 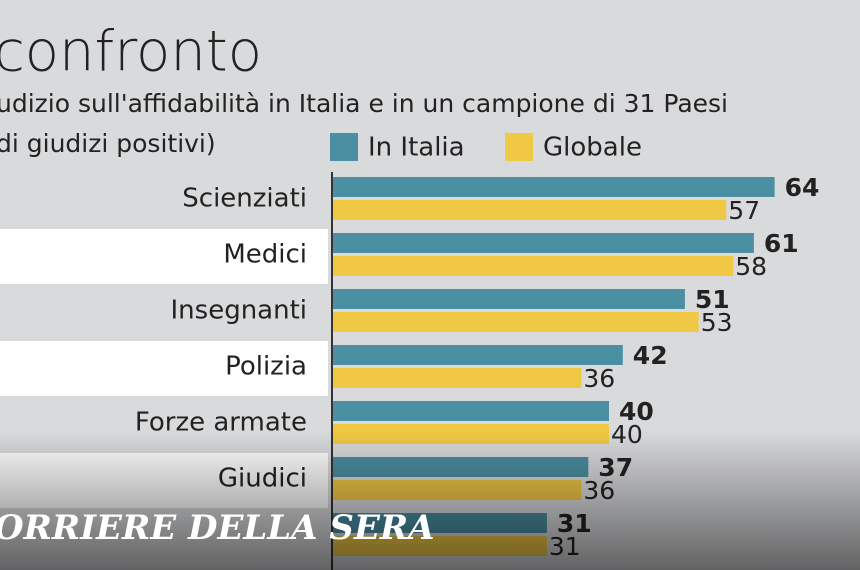 I want to click on category-label: Insegnanti, so click(x=239, y=311).